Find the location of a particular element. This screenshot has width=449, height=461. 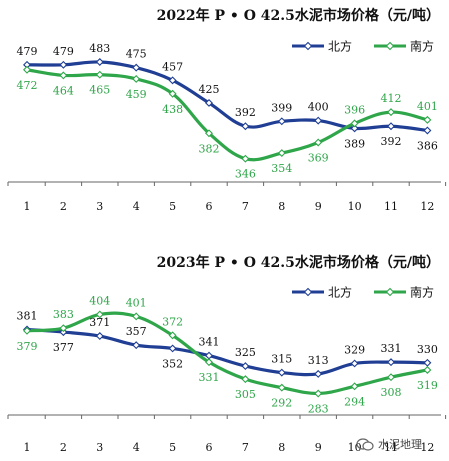

data-label: 464 is located at coordinates (63, 90).